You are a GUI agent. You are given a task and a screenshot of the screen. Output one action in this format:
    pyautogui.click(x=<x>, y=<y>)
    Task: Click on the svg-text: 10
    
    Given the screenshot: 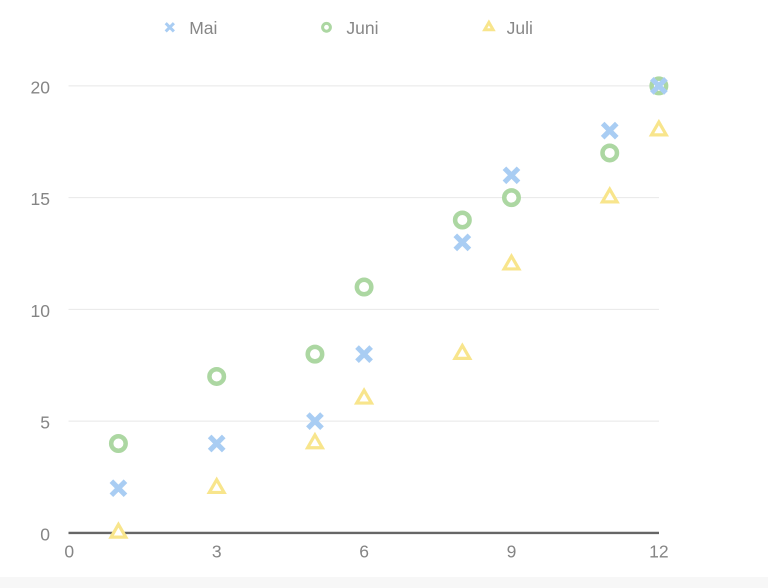 What is the action you would take?
    pyautogui.click(x=41, y=311)
    